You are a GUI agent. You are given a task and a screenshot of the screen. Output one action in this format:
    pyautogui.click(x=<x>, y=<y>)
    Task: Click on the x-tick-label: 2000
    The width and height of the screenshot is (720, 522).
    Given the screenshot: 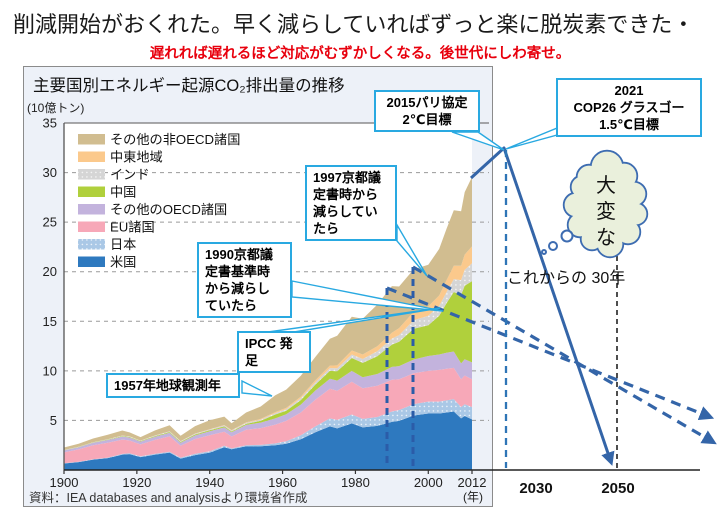 What is the action you would take?
    pyautogui.click(x=428, y=482)
    